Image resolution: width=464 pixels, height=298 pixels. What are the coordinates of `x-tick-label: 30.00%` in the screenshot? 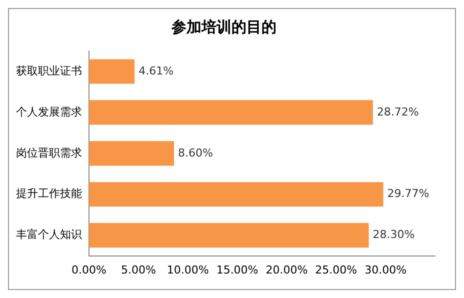 It's located at (385, 269).